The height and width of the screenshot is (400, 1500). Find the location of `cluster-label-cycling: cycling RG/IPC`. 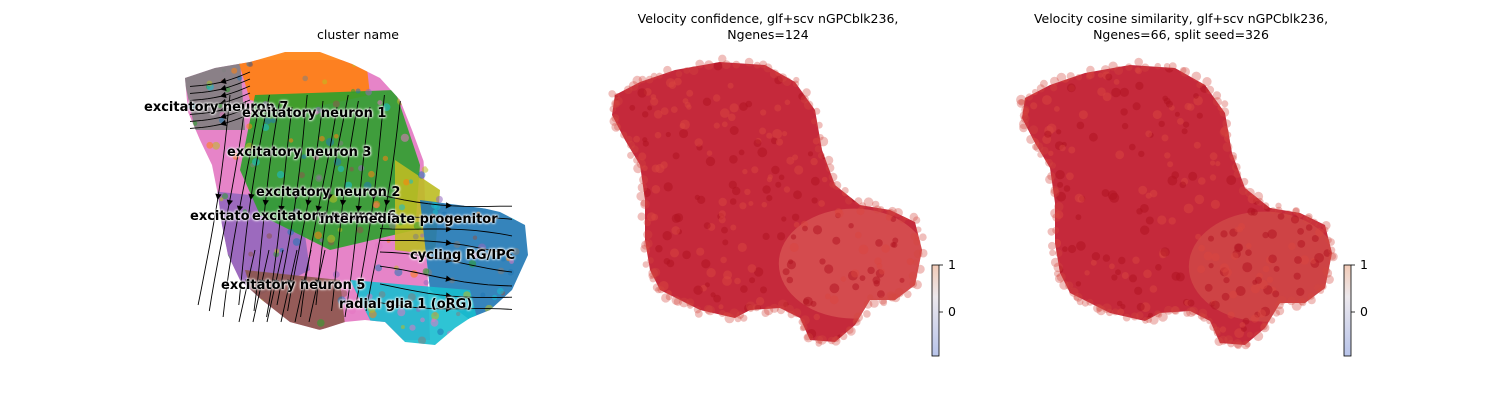

cluster-label-cycling: cycling RG/IPC is located at coordinates (463, 255).